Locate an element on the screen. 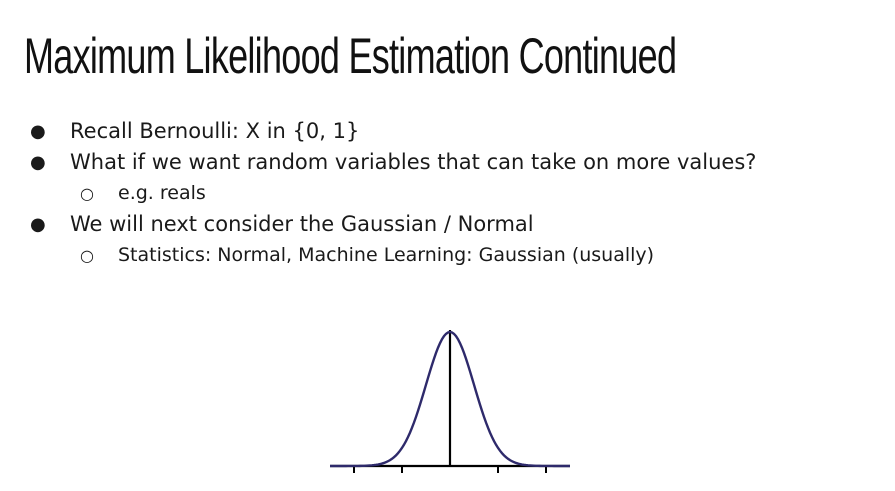 This screenshot has height=491, width=895. bell-curve is located at coordinates (450, 399).